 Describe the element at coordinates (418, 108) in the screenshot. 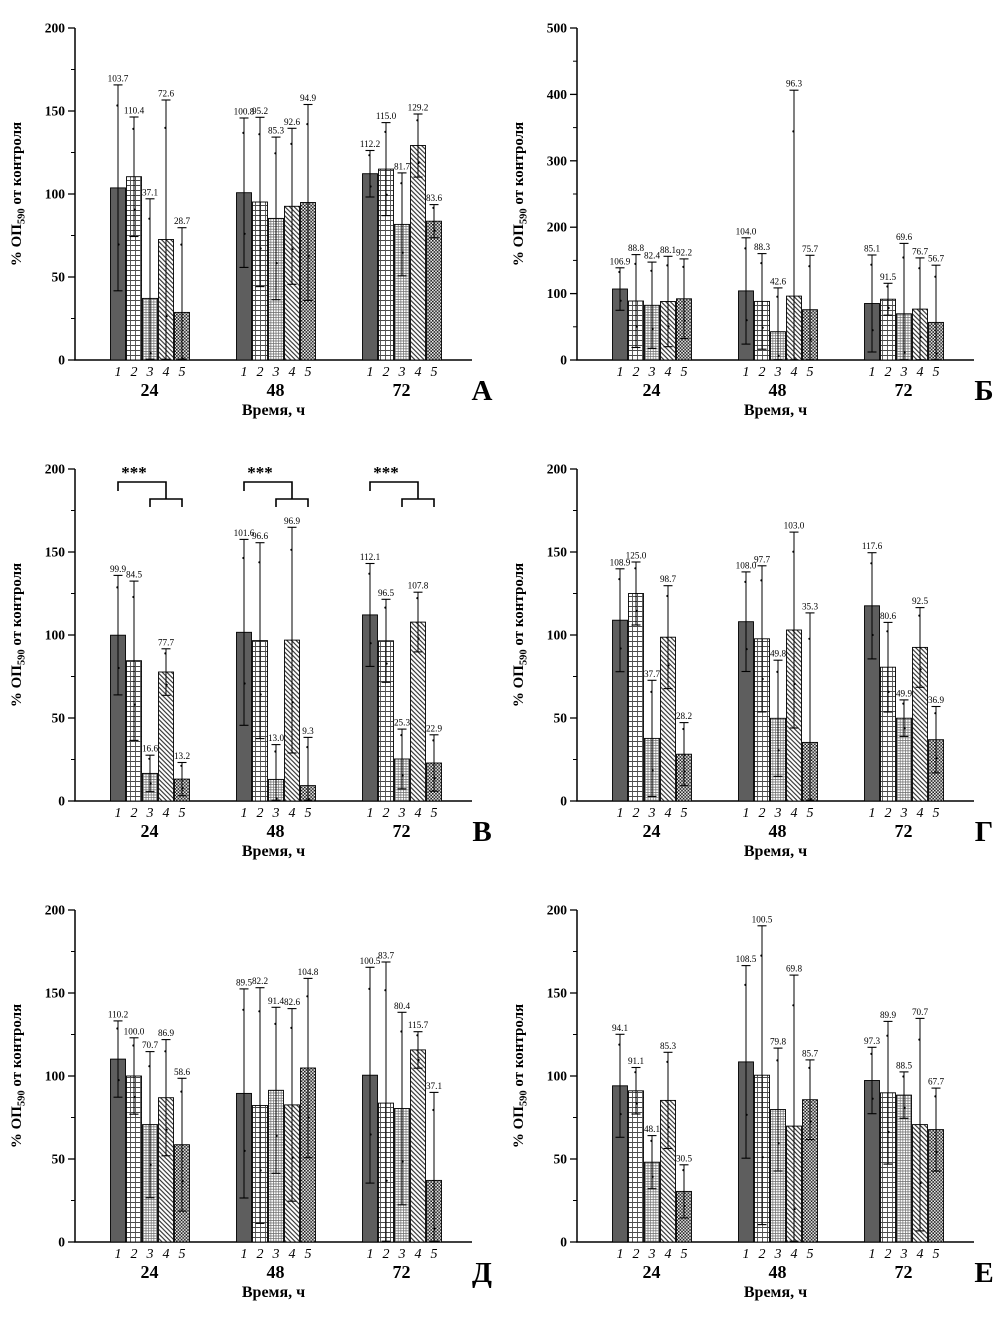

I see `value-label: 129.2` at that location.